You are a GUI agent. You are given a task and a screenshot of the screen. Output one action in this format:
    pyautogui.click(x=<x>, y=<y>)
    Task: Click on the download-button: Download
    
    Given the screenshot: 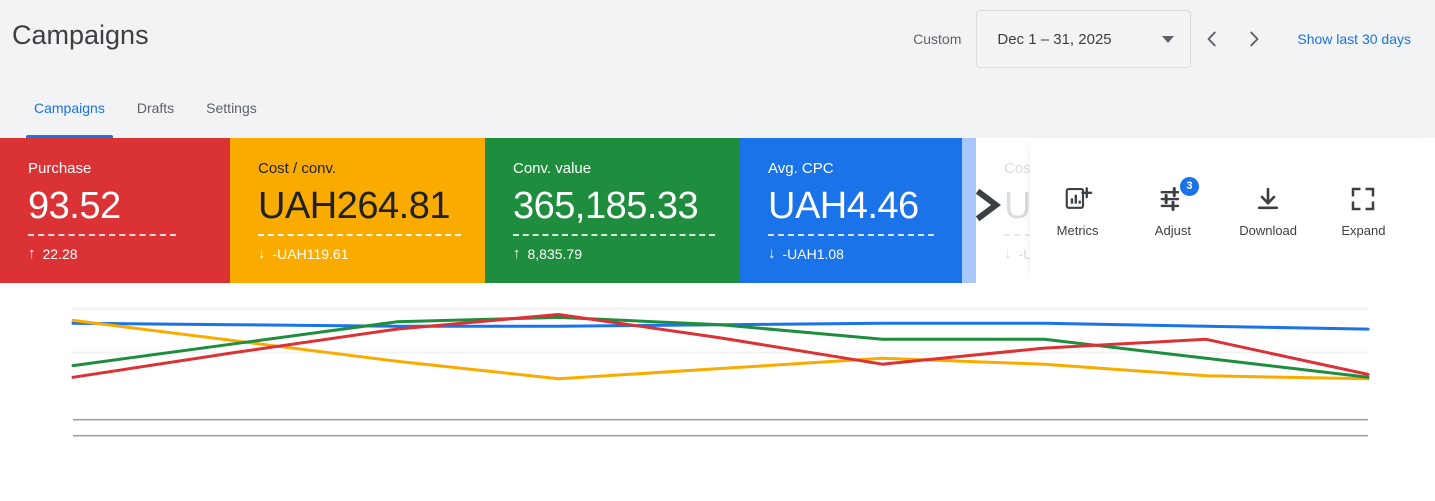 What is the action you would take?
    pyautogui.click(x=1268, y=211)
    